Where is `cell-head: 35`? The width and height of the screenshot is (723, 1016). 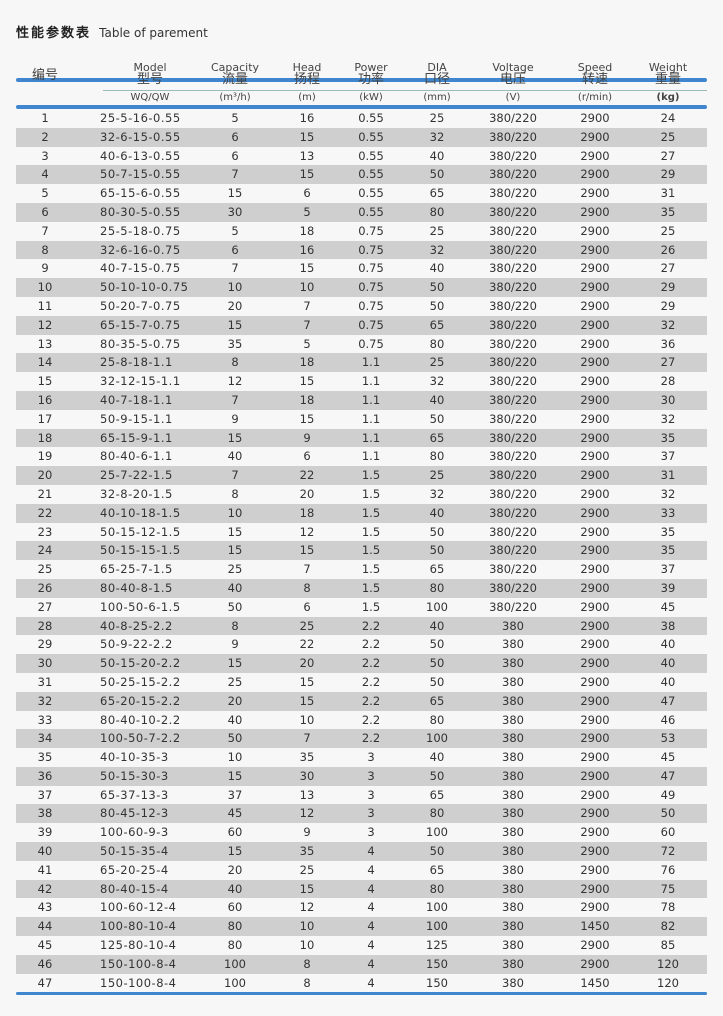 cell-head: 35 is located at coordinates (307, 851).